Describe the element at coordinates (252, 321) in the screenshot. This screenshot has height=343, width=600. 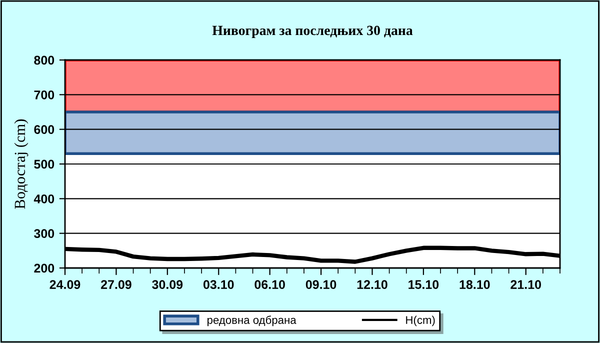
I see `legend-label: редовна одбрана` at that location.